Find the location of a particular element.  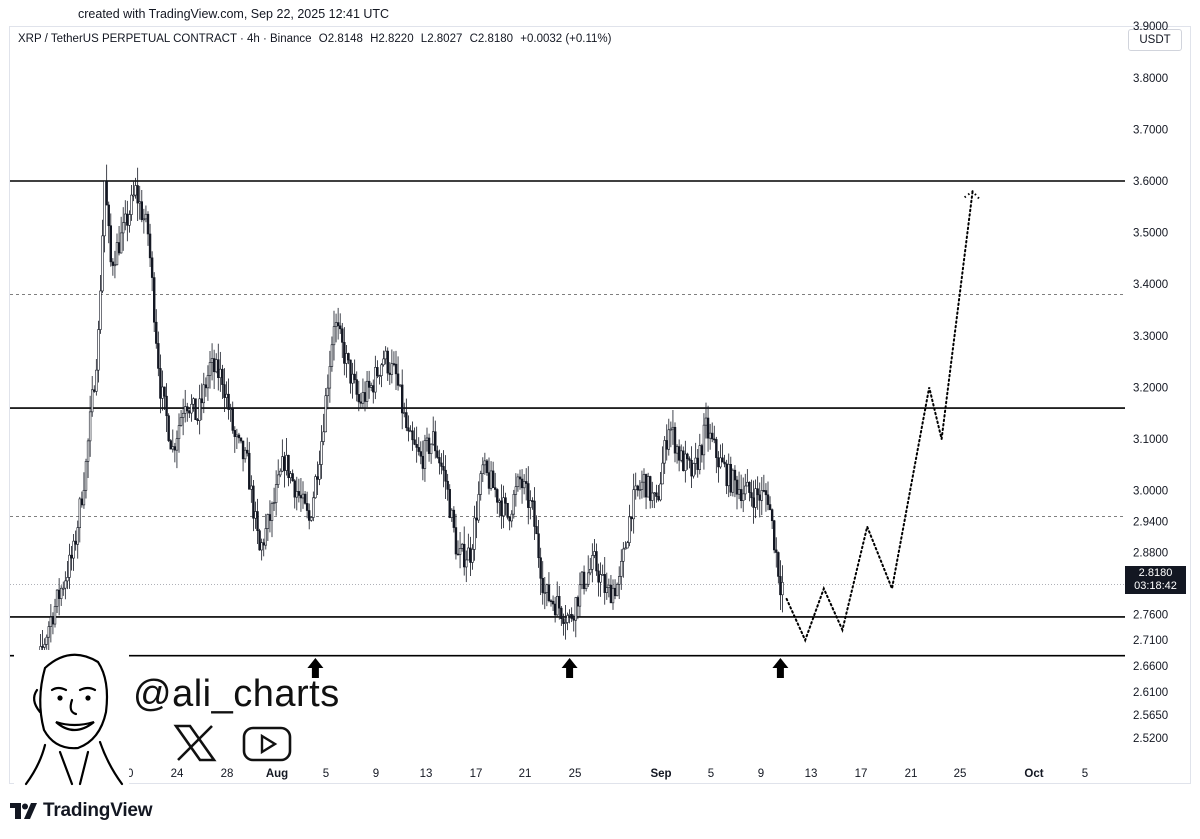

x-icon is located at coordinates (195, 743).